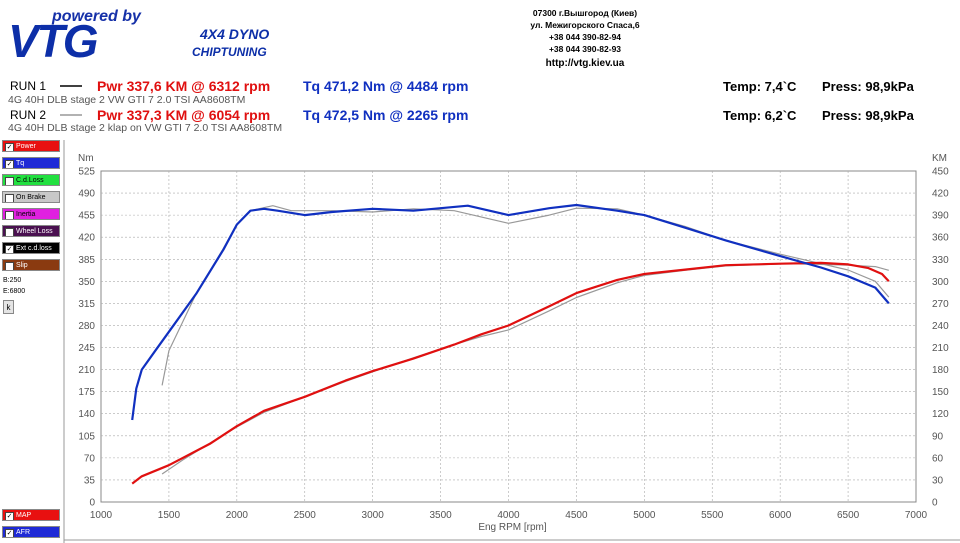  Describe the element at coordinates (92, 503) in the screenshot. I see `y-tick-label-left: 0` at that location.